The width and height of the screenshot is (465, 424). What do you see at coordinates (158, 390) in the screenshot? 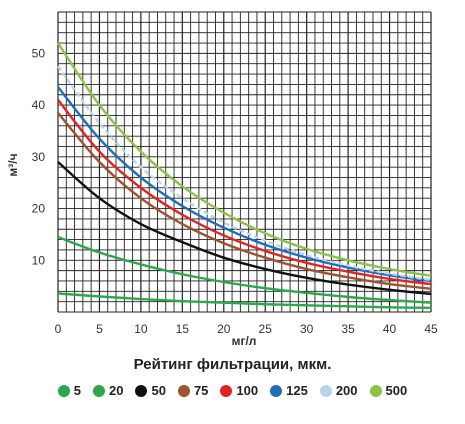
I see `legend-label: 50` at bounding box center [158, 390].